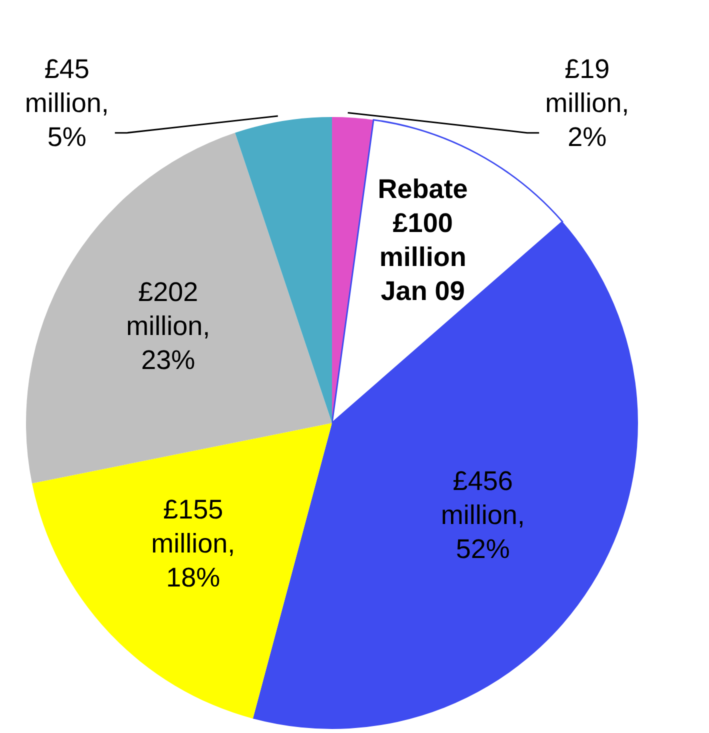 The height and width of the screenshot is (733, 709). Describe the element at coordinates (423, 240) in the screenshot. I see `data-label: Rebate £100 million Jan 09` at that location.